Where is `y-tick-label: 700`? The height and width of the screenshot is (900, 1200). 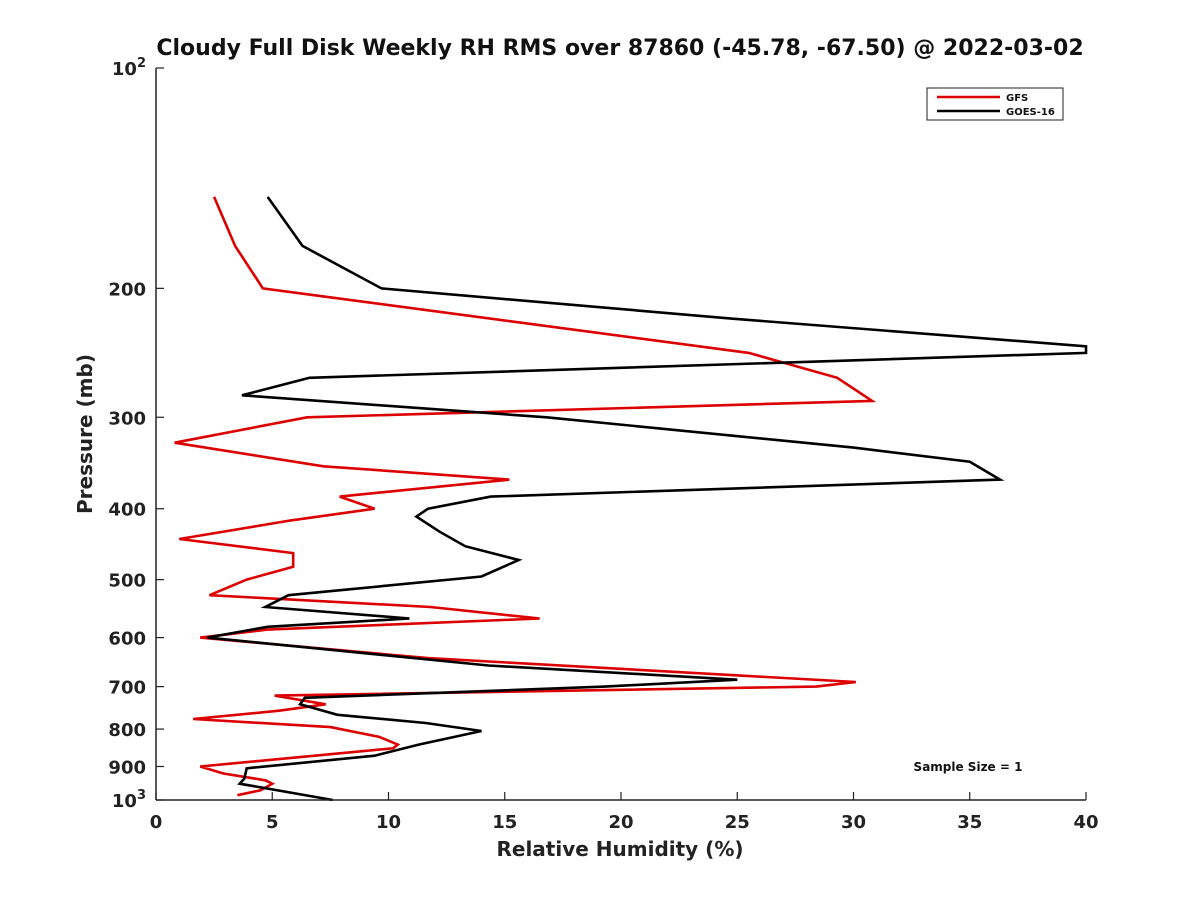 y-tick-label: 700 is located at coordinates (127, 688).